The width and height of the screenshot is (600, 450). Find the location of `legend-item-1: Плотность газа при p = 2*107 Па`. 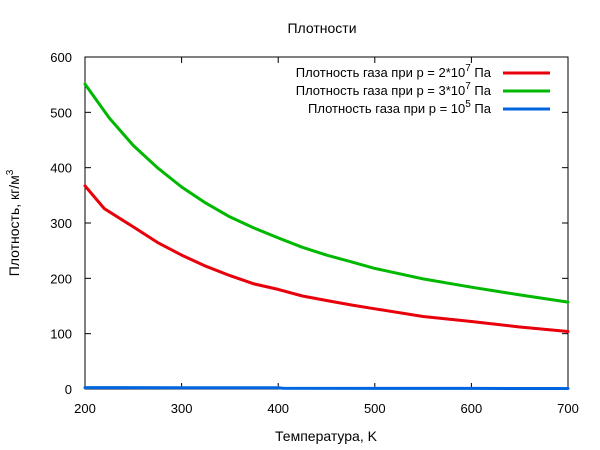

legend-item-1: Плотность газа при p = 2*107 Па is located at coordinates (423, 71).